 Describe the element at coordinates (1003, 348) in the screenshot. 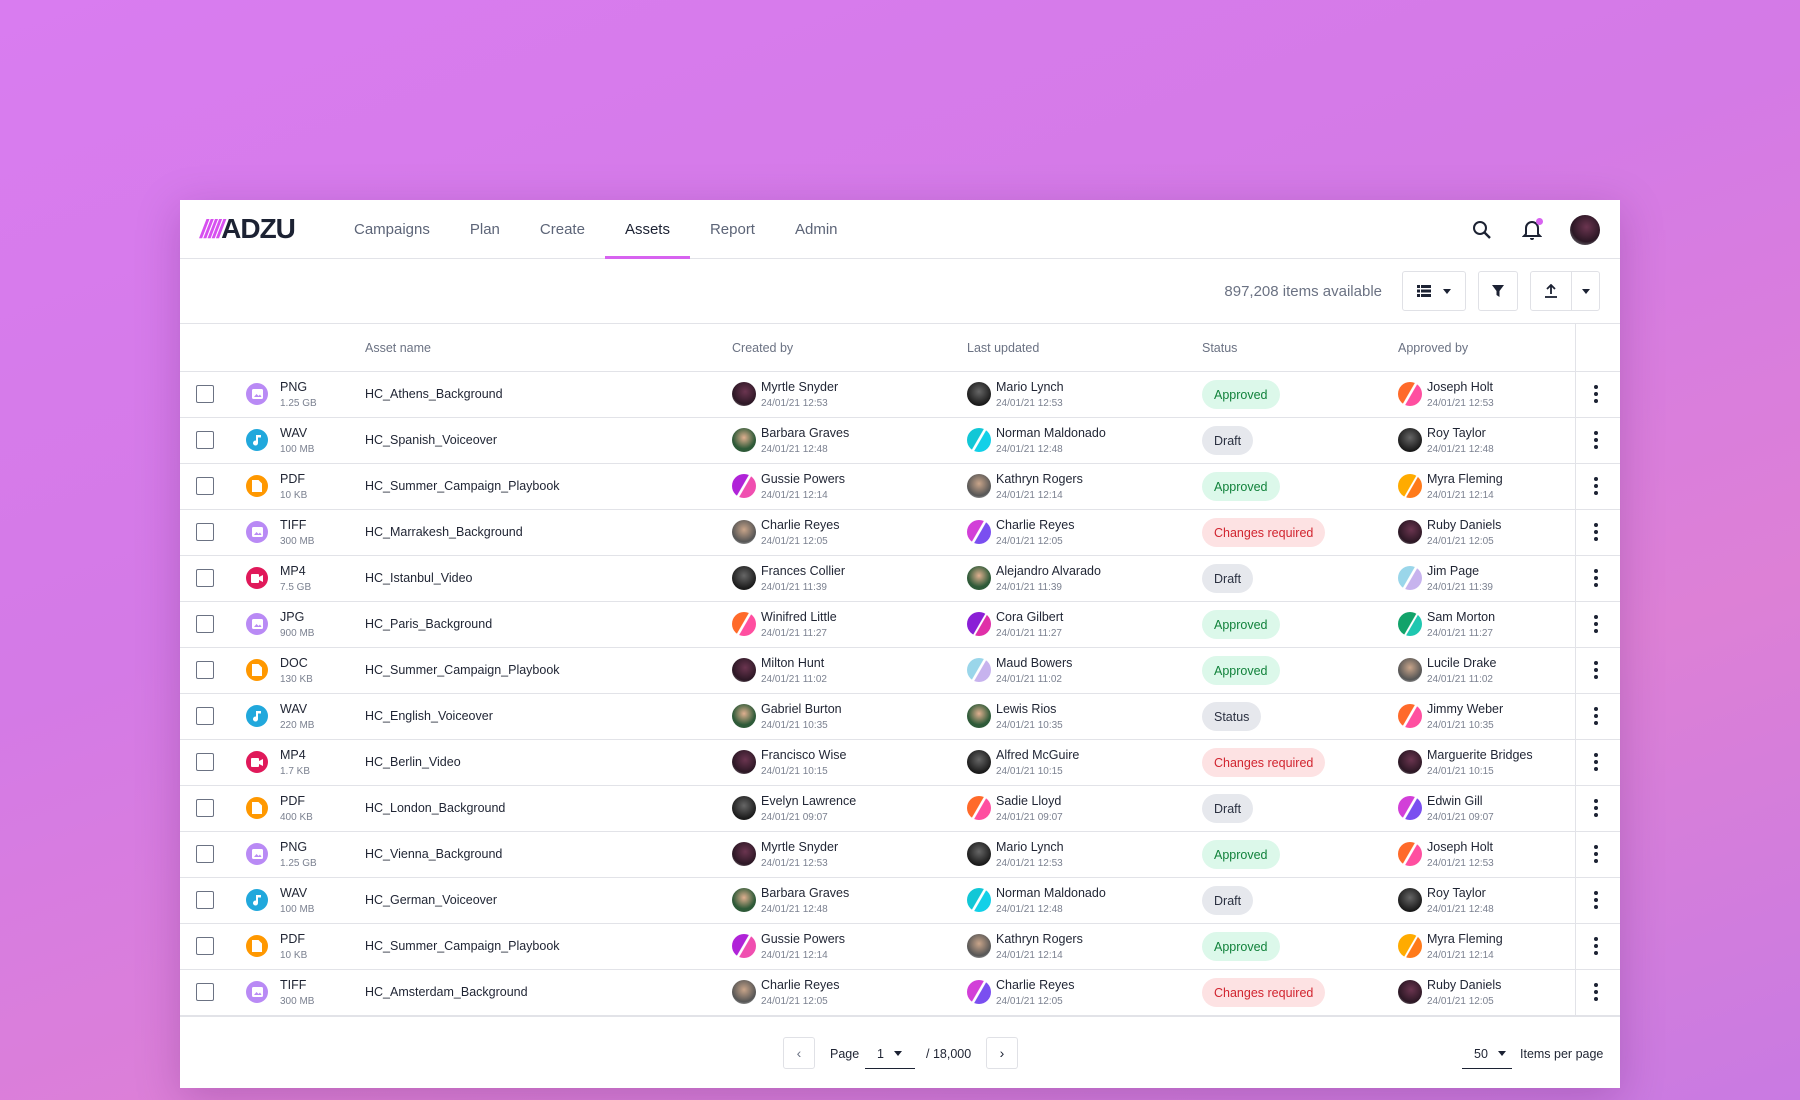

I see `col-last-updated: Last updated` at that location.